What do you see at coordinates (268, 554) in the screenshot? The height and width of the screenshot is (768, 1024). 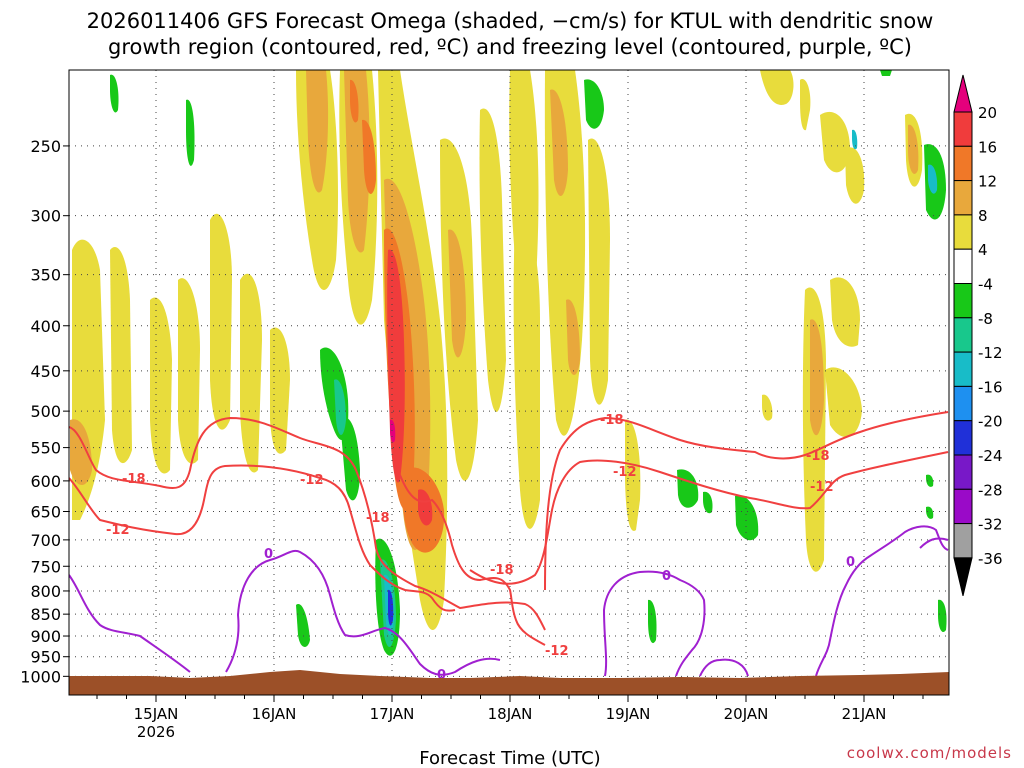 I see `freezing-label-1: 0` at bounding box center [268, 554].